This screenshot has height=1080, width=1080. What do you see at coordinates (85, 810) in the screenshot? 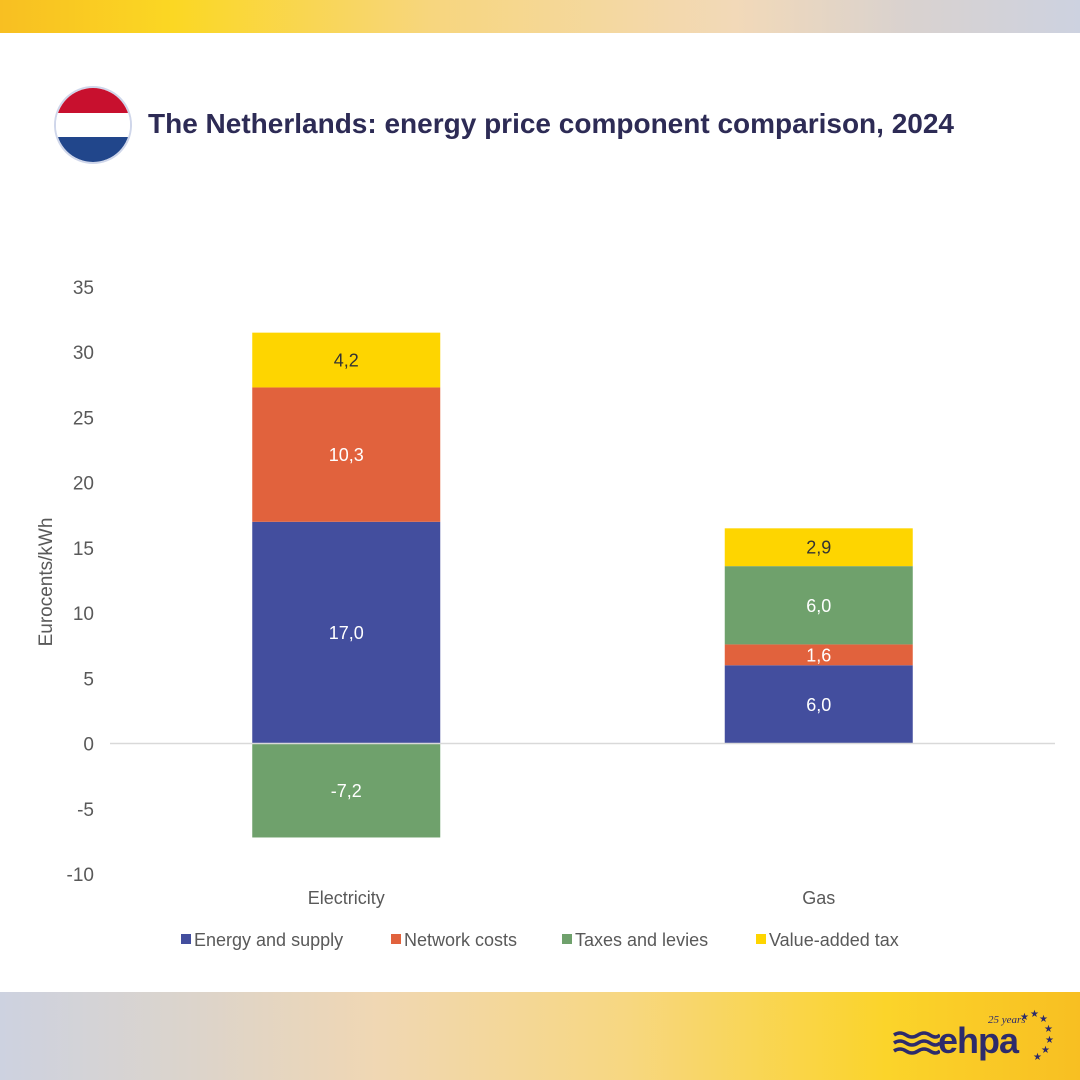
I see `y-tick-label: -5` at bounding box center [85, 810].